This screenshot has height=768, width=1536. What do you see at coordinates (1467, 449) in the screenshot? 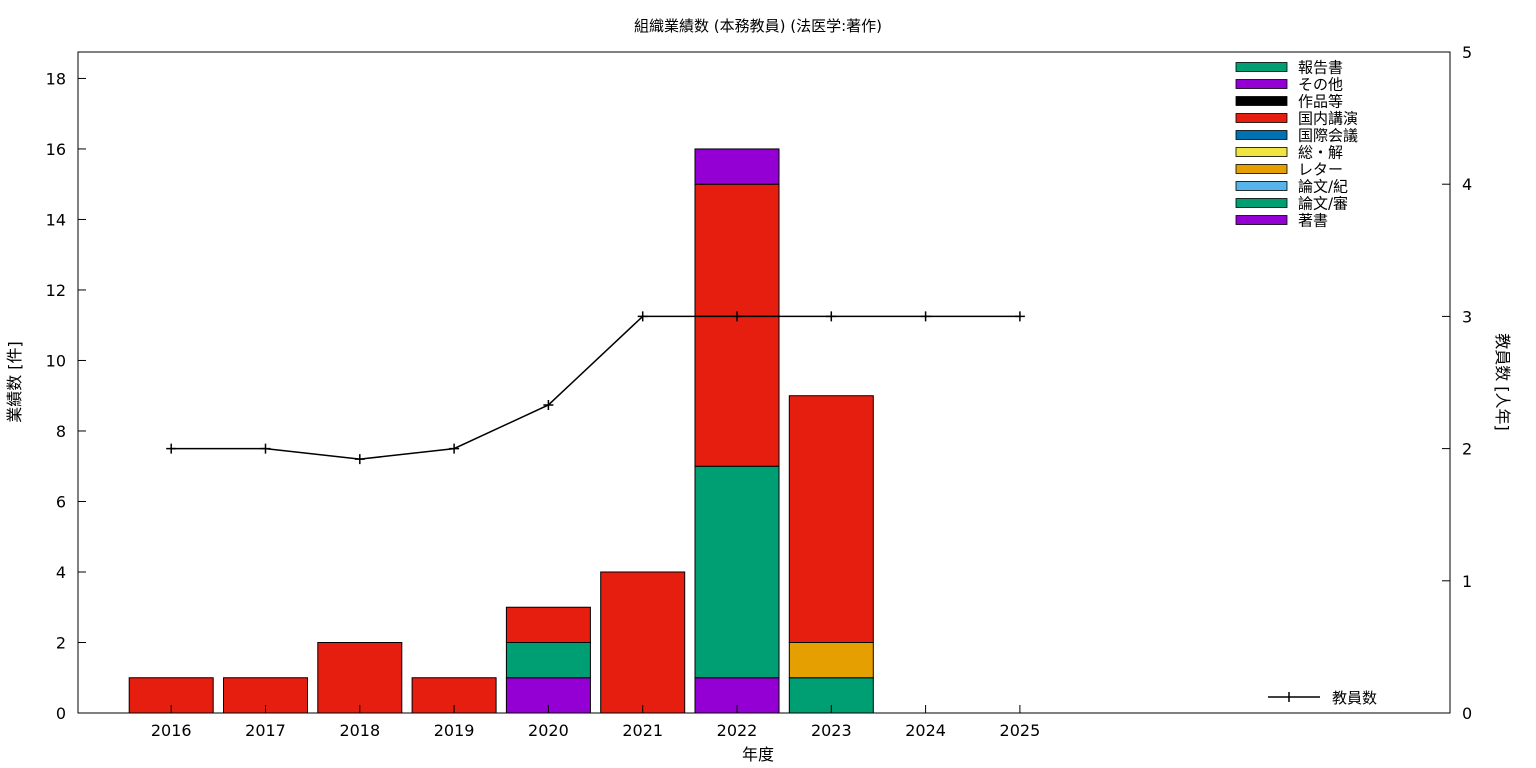
I see `y2-tick-label: 2` at bounding box center [1467, 449].